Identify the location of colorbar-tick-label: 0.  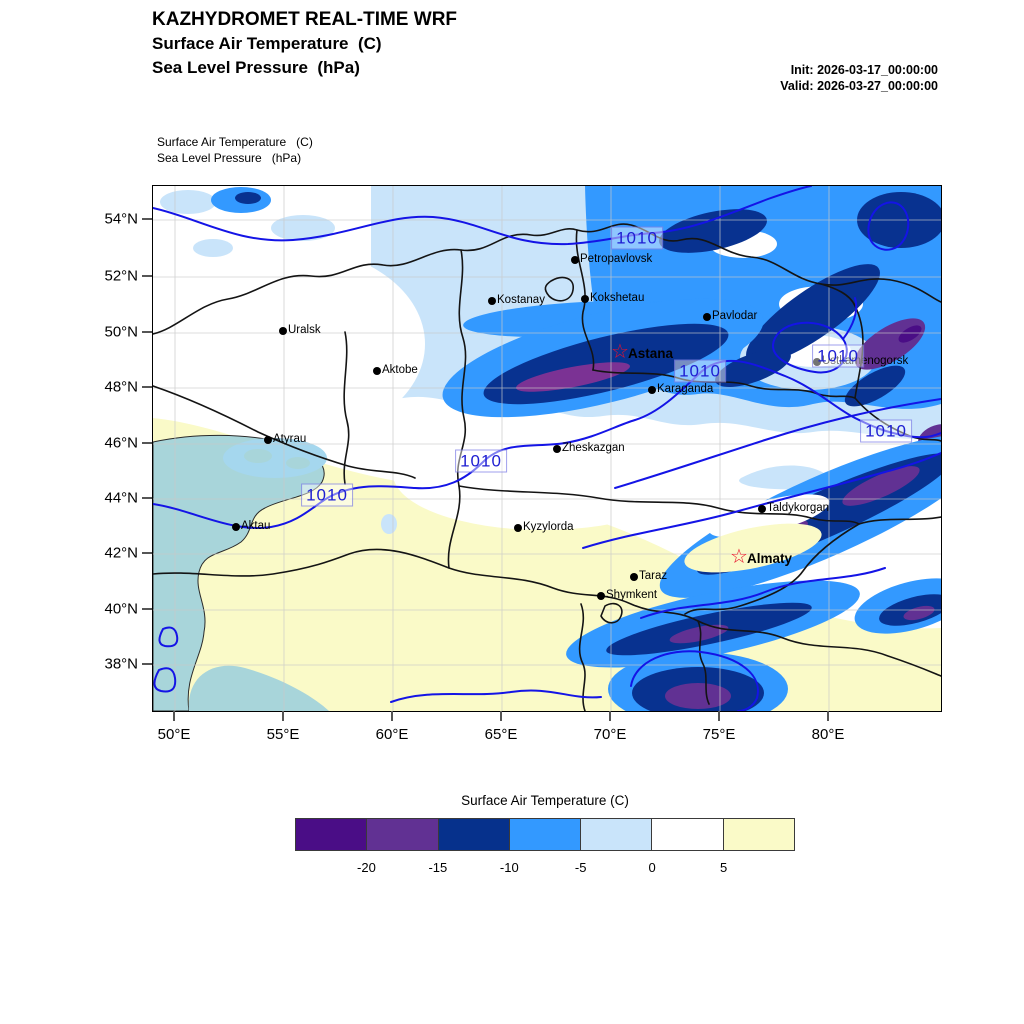
(652, 867).